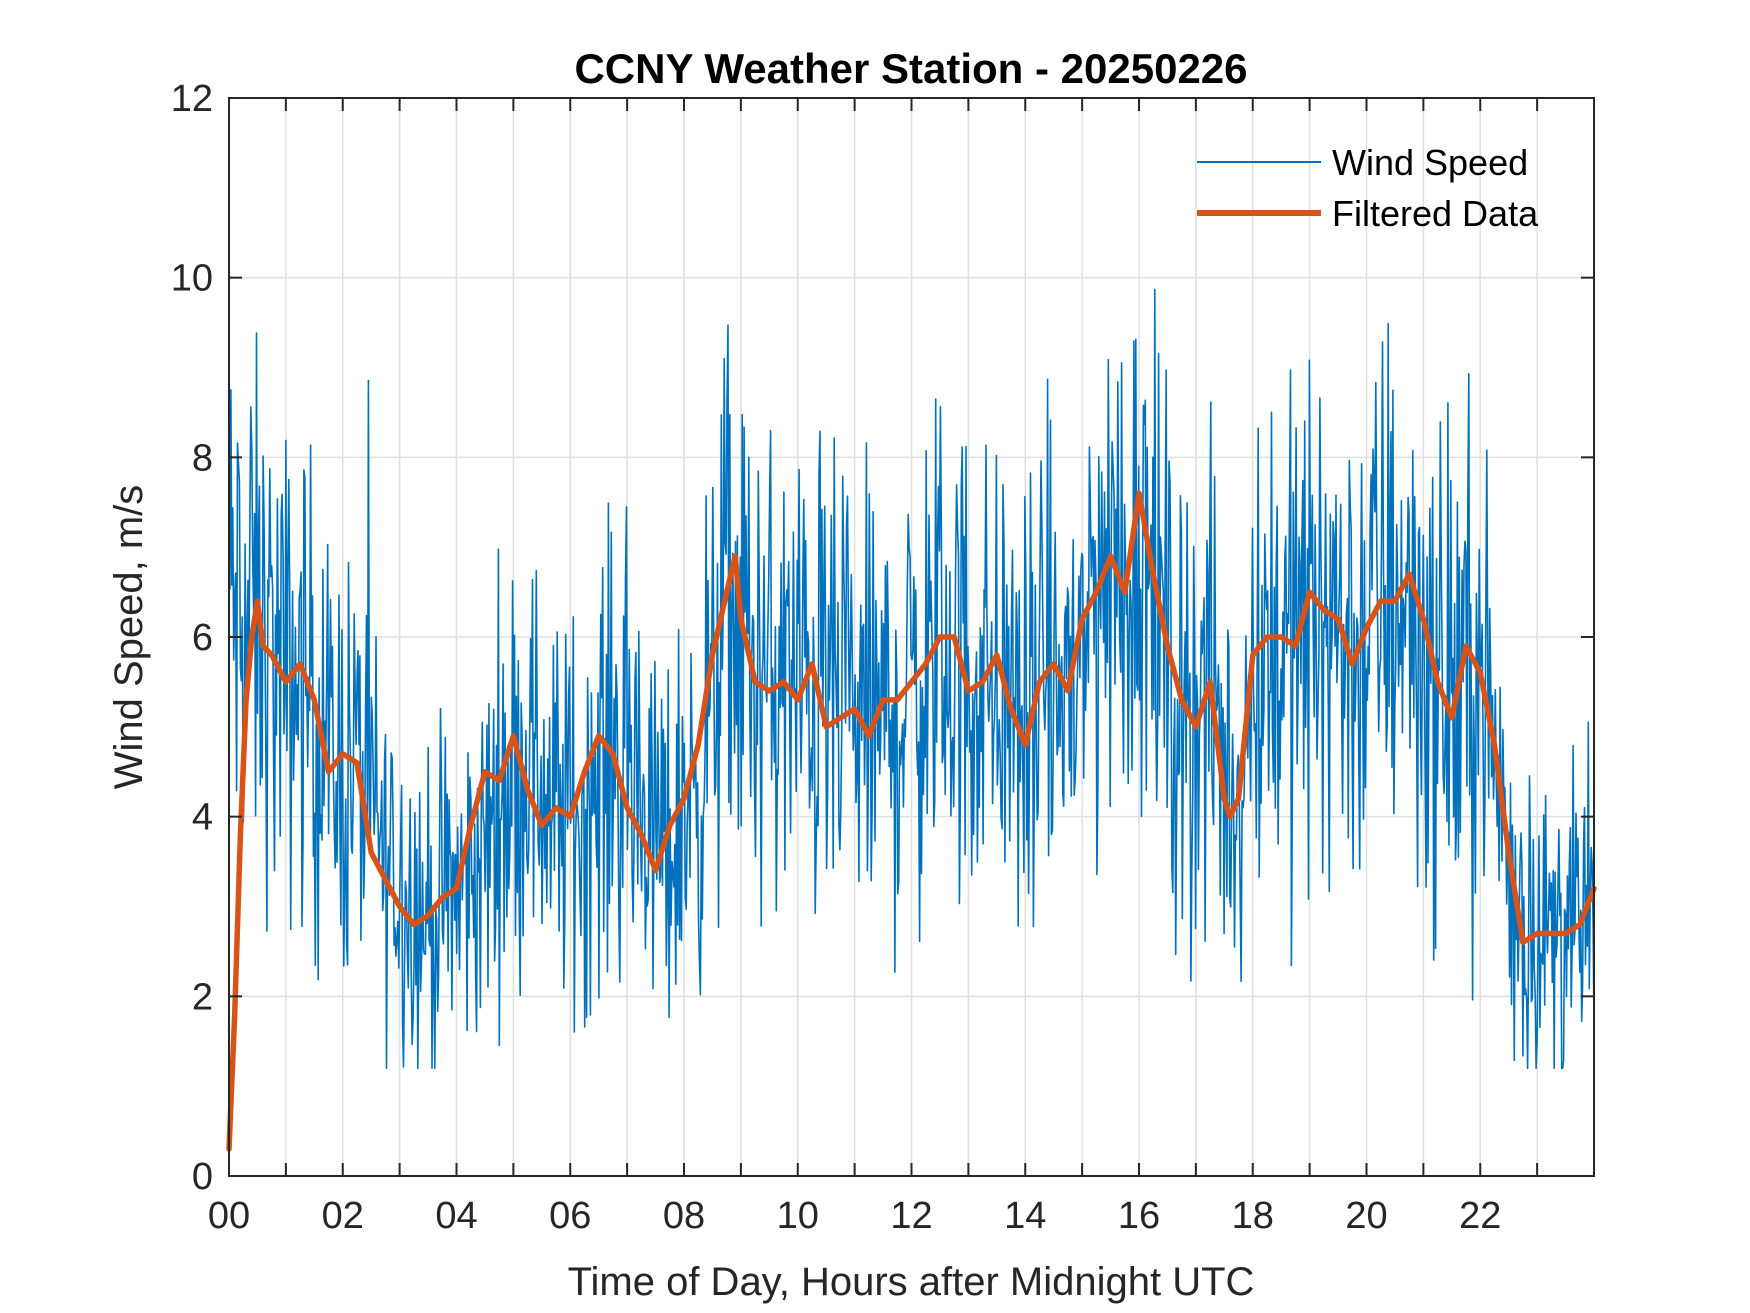 The image size is (1750, 1313). What do you see at coordinates (202, 458) in the screenshot?
I see `y-tick-label: 8` at bounding box center [202, 458].